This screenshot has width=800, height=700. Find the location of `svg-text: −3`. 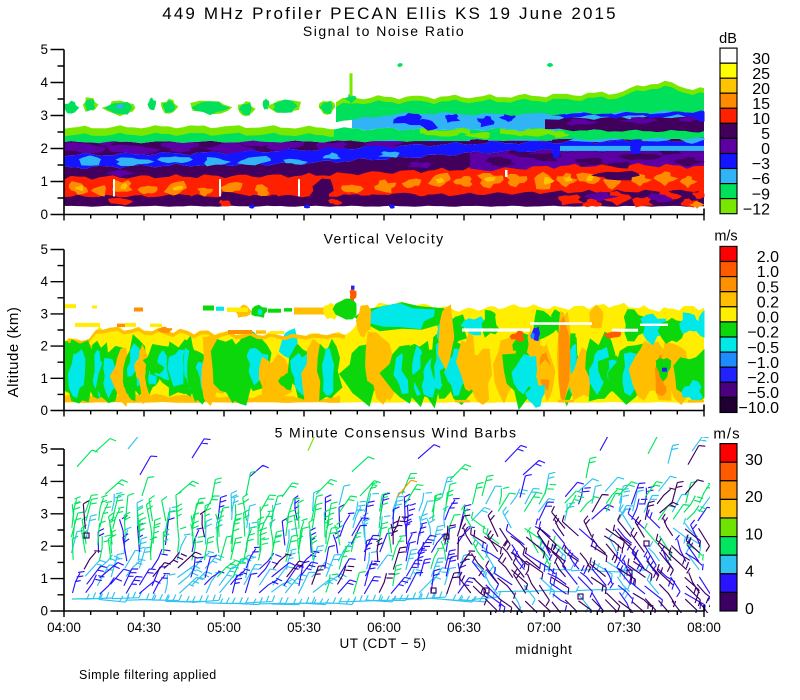

svg-text: −3 is located at coordinates (761, 164).